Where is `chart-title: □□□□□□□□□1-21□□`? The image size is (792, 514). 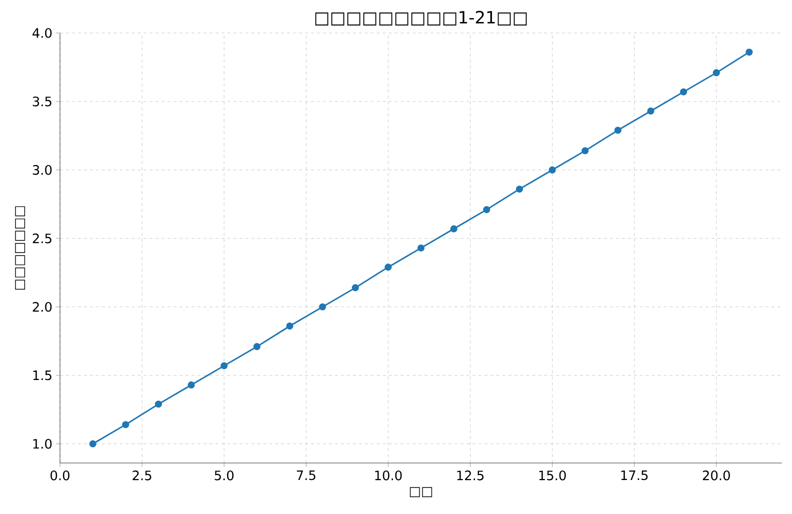 chart-title: □□□□□□□□□1-21□□ is located at coordinates (421, 18).